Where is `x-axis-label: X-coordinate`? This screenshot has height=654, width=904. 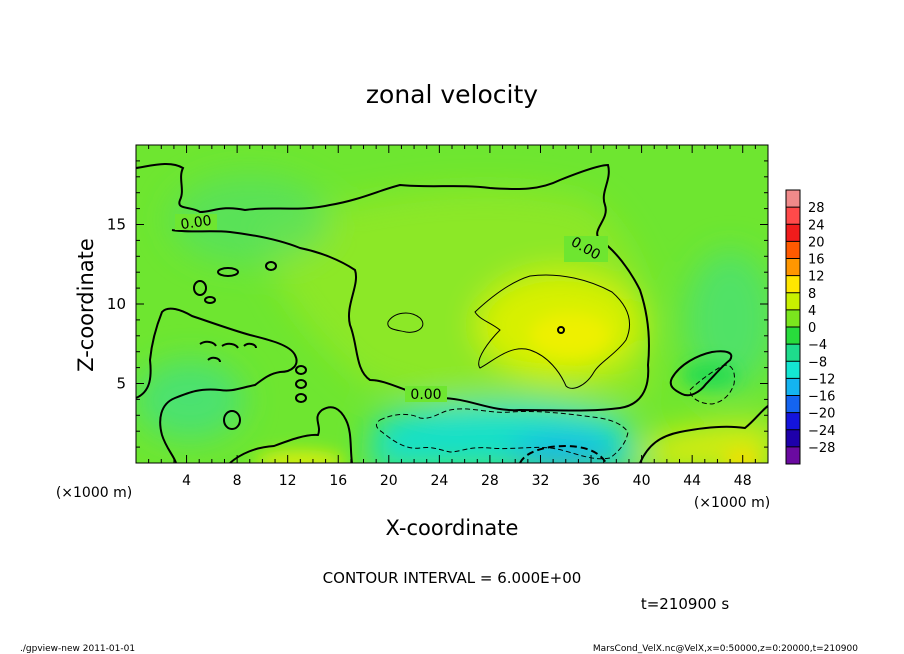
x-axis-label: X-coordinate is located at coordinates (452, 528).